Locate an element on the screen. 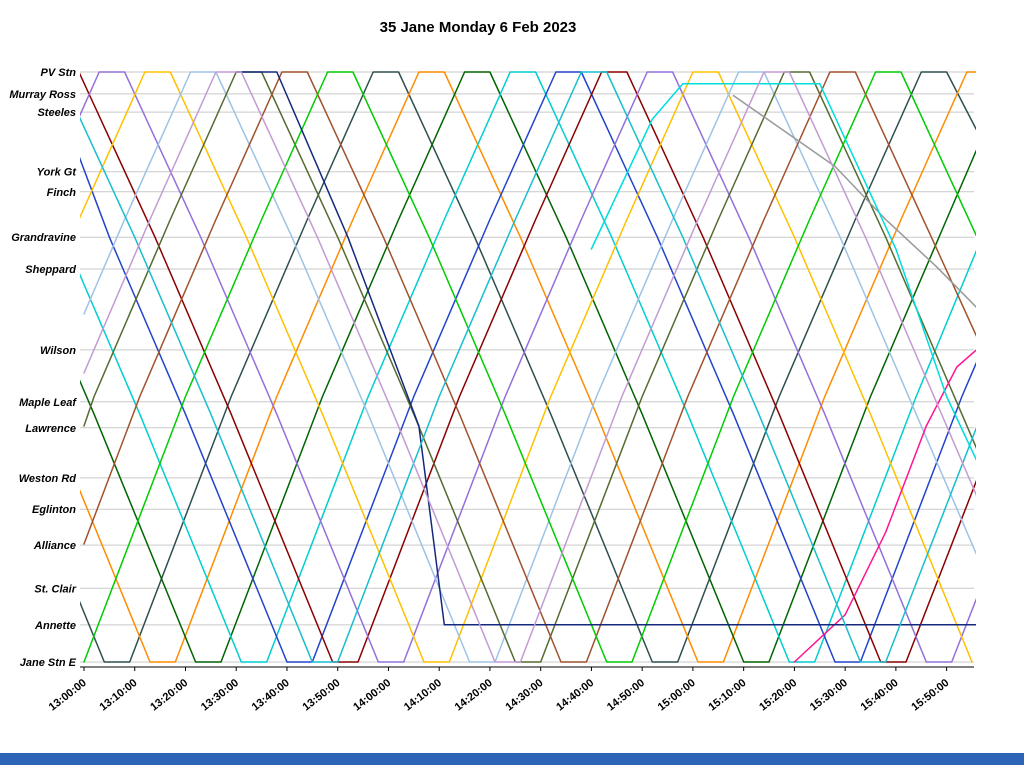  station-label: Annette is located at coordinates (55, 626).